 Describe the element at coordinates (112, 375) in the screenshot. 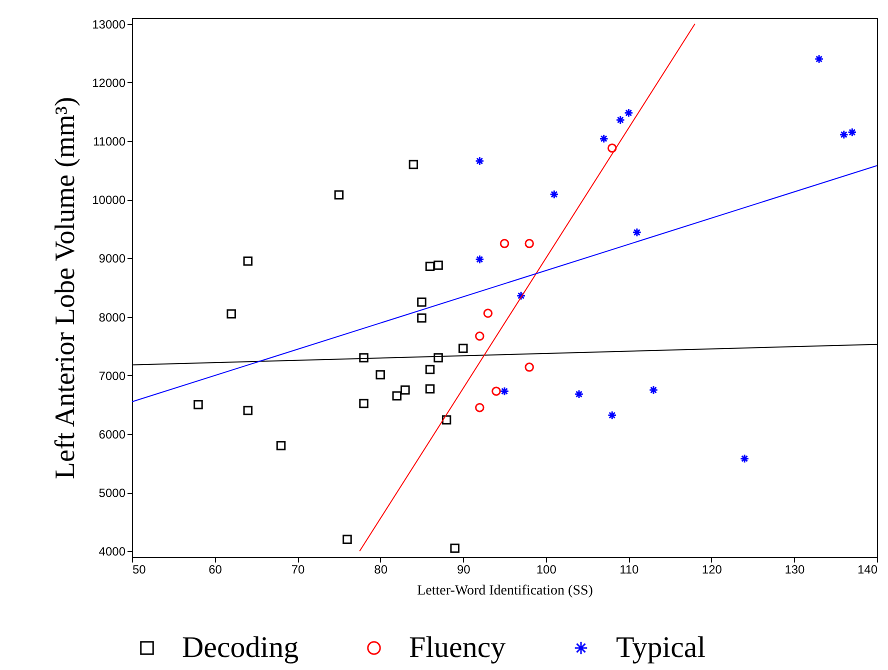

I see `y-tick-label: 7000` at that location.